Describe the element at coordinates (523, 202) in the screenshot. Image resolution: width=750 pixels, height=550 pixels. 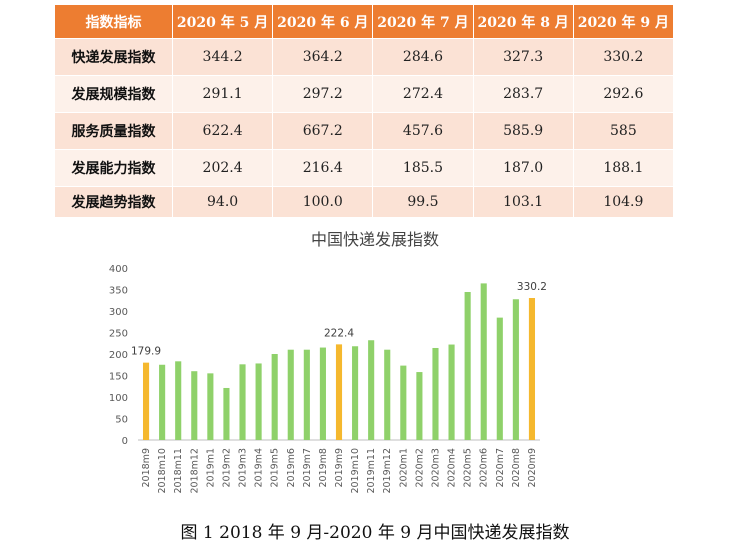
I see `table-cell: 103.1` at that location.